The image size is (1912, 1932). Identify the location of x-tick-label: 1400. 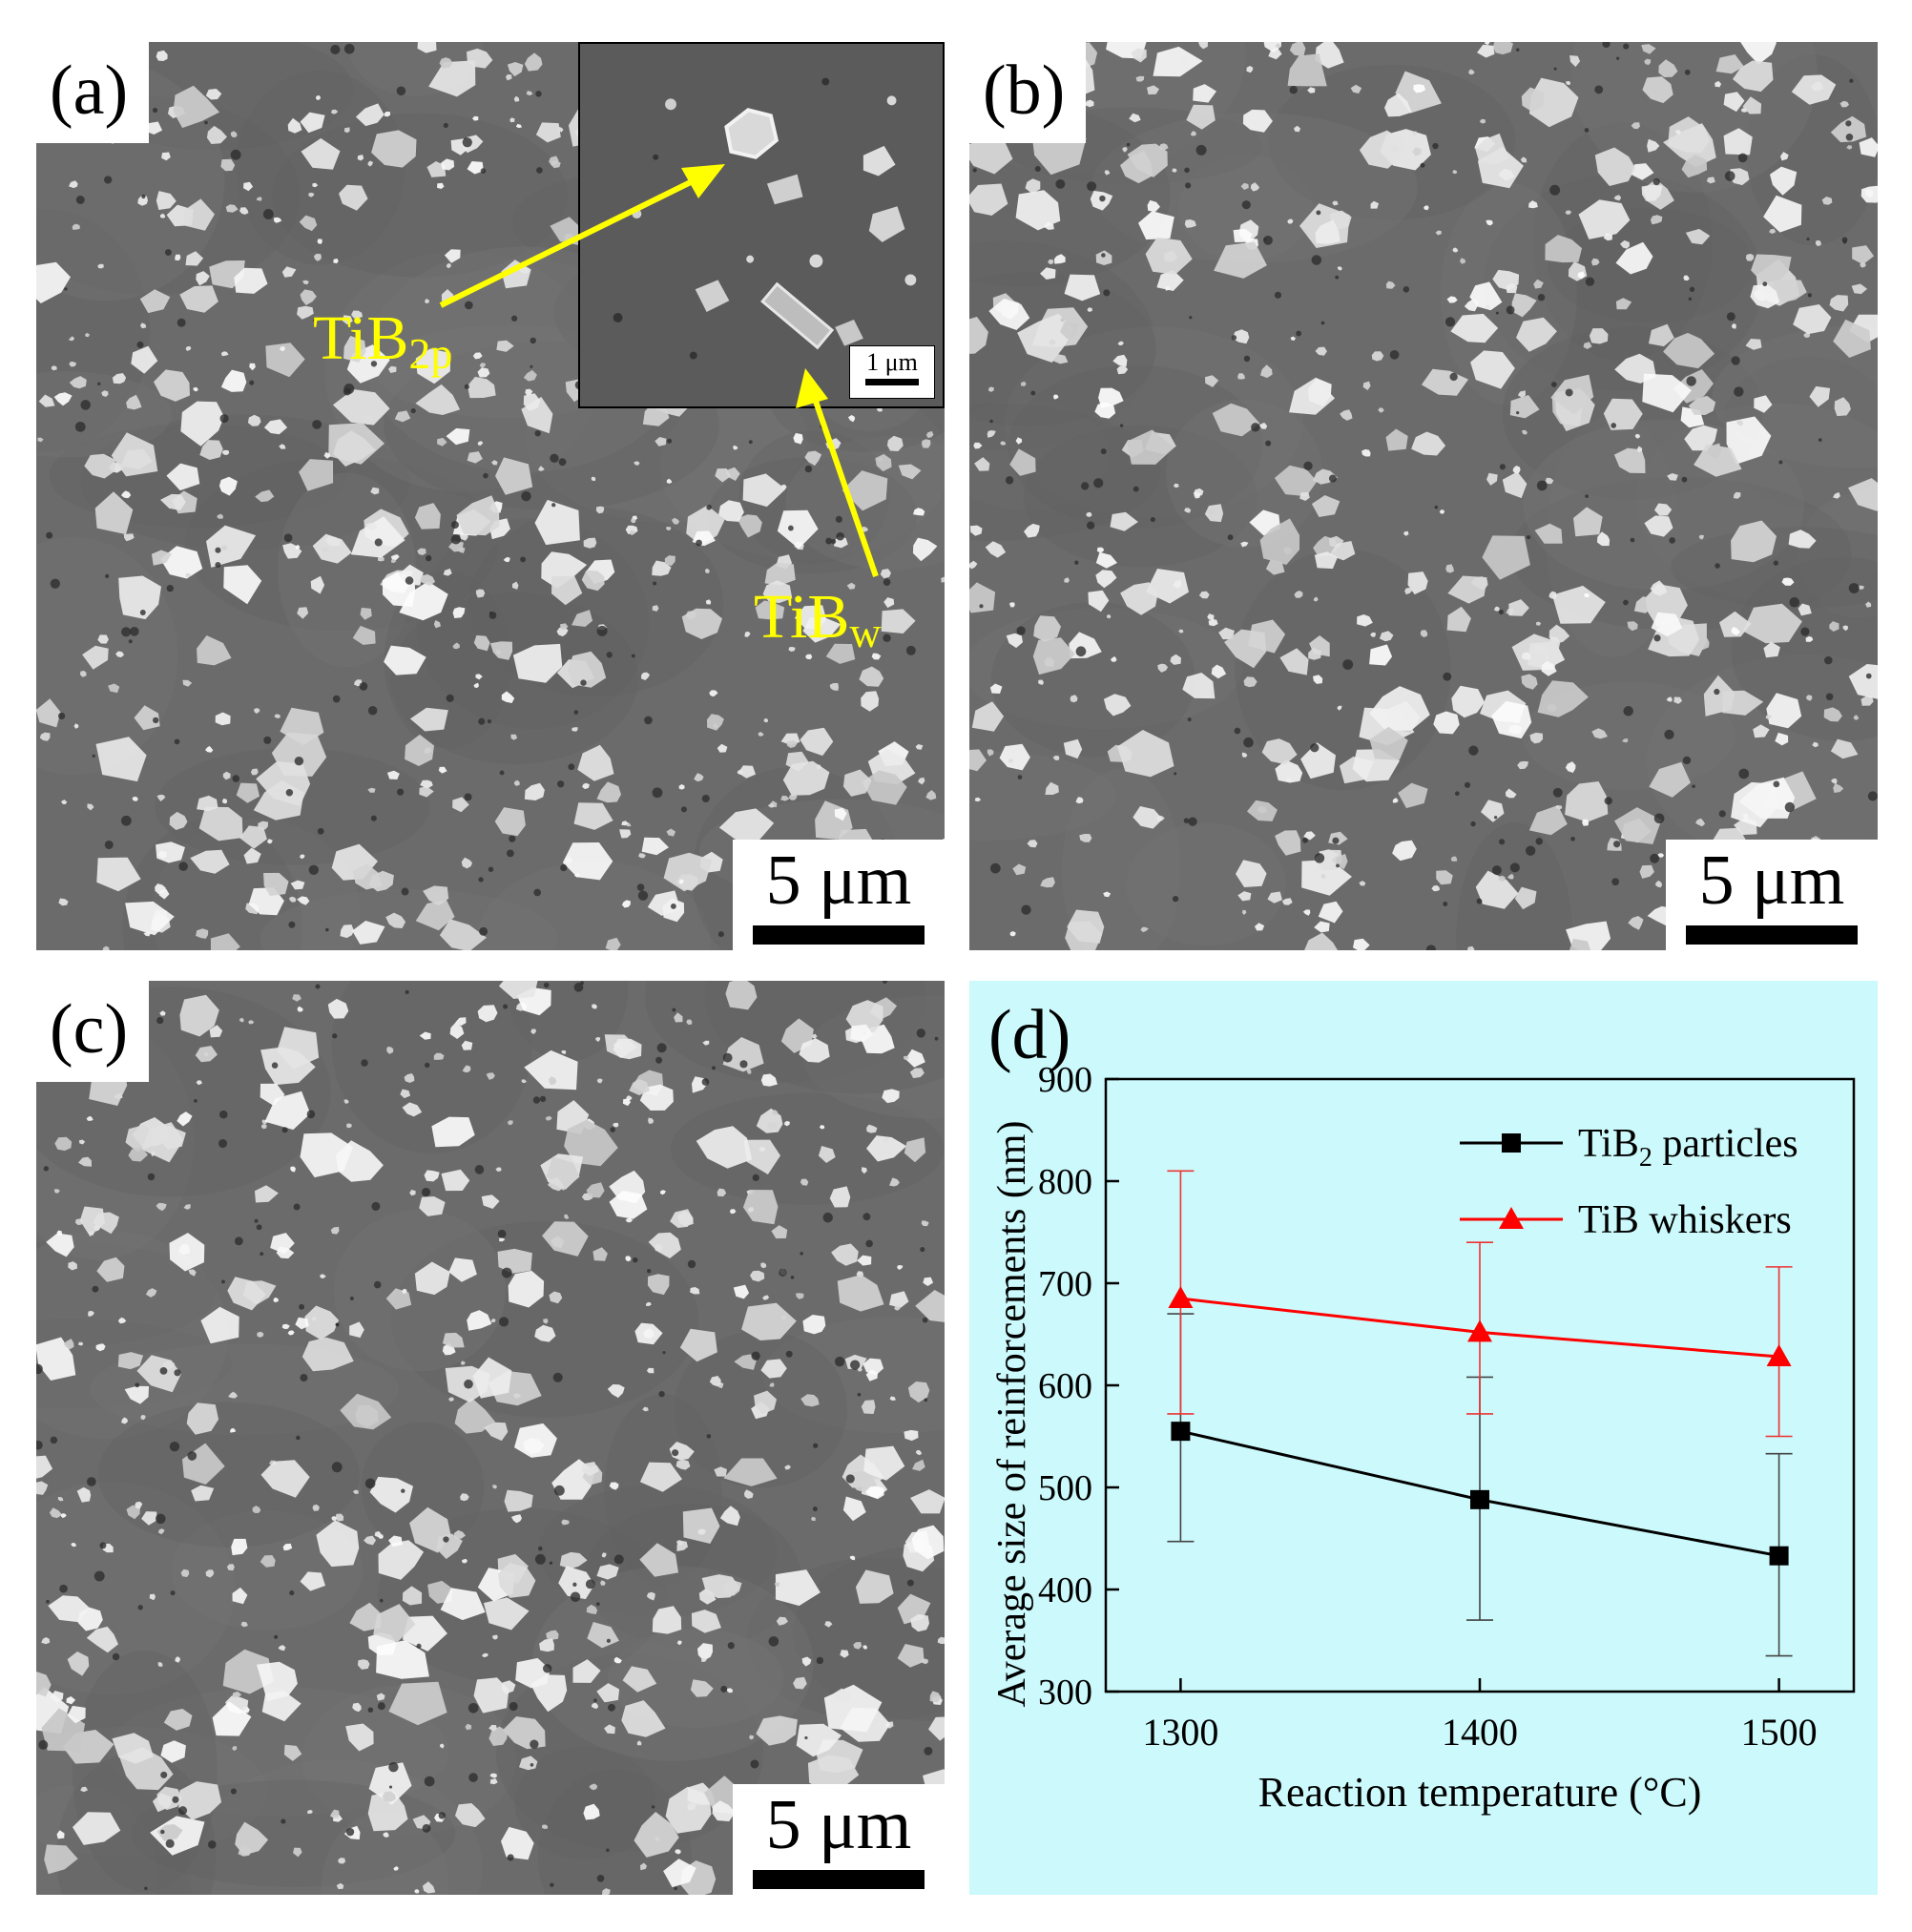
(1480, 1732).